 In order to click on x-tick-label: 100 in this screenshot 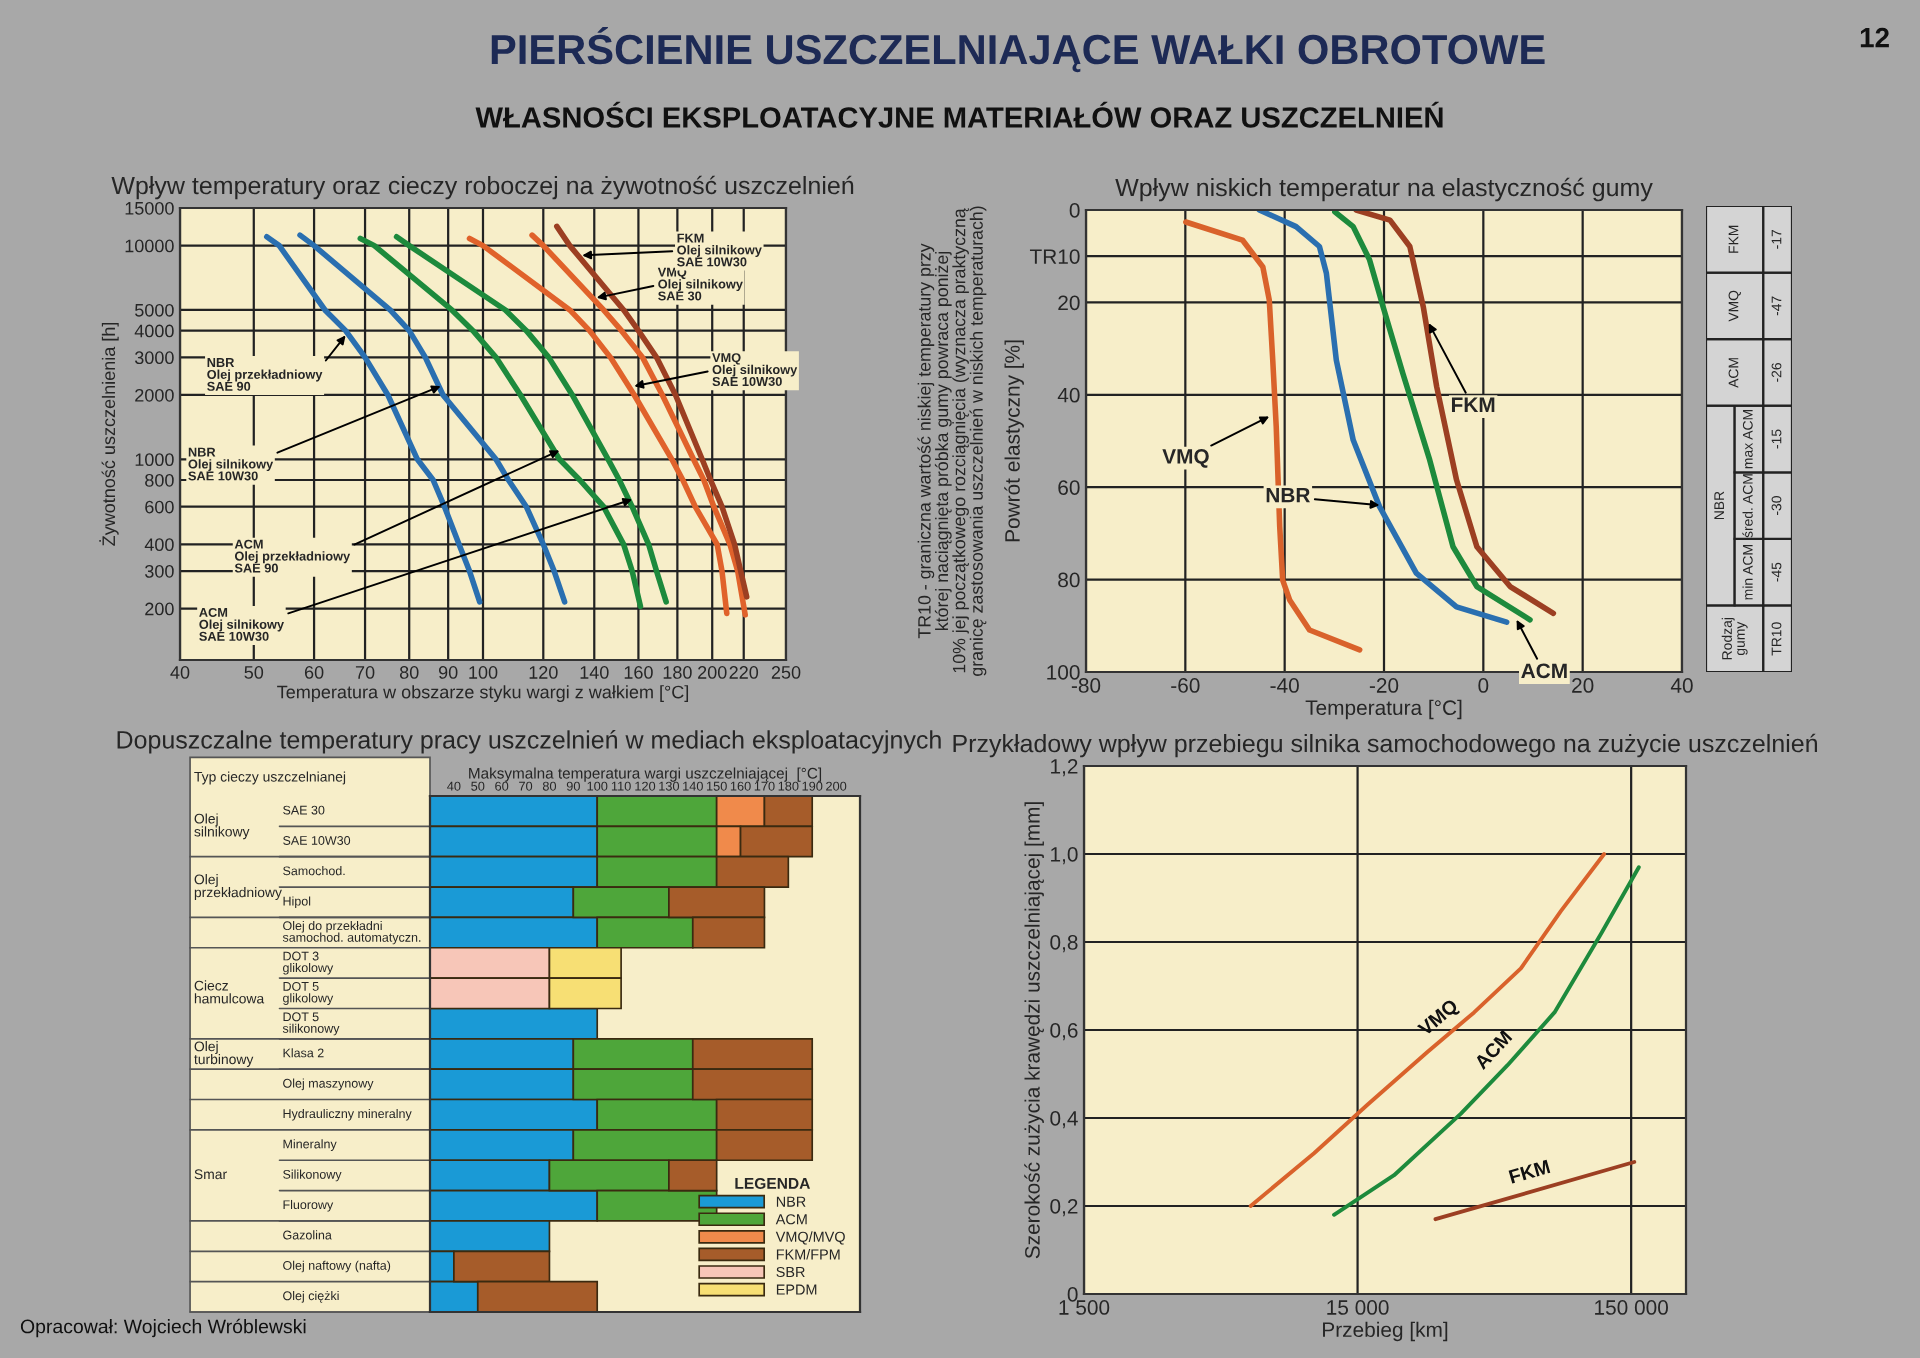, I will do `click(483, 672)`.